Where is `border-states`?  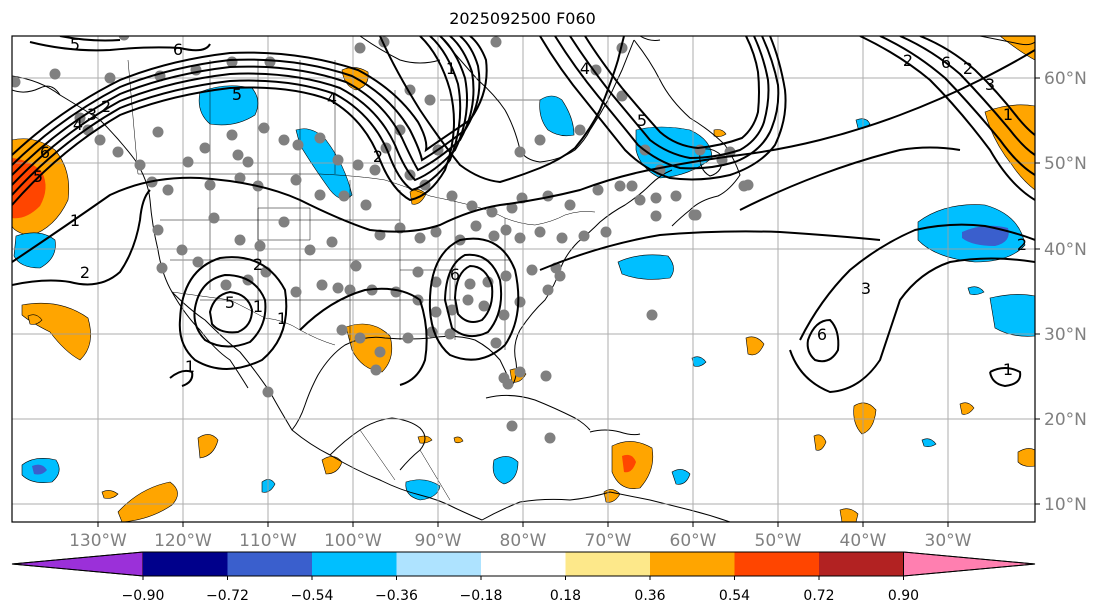
border-states is located at coordinates (335, 262).